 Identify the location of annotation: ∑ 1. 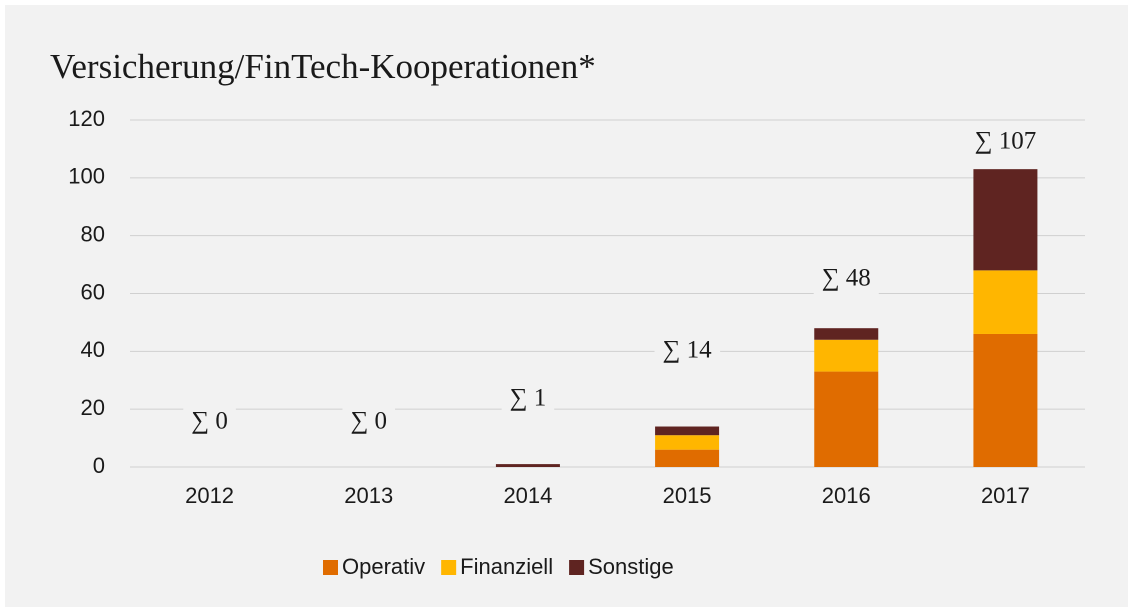
(528, 398).